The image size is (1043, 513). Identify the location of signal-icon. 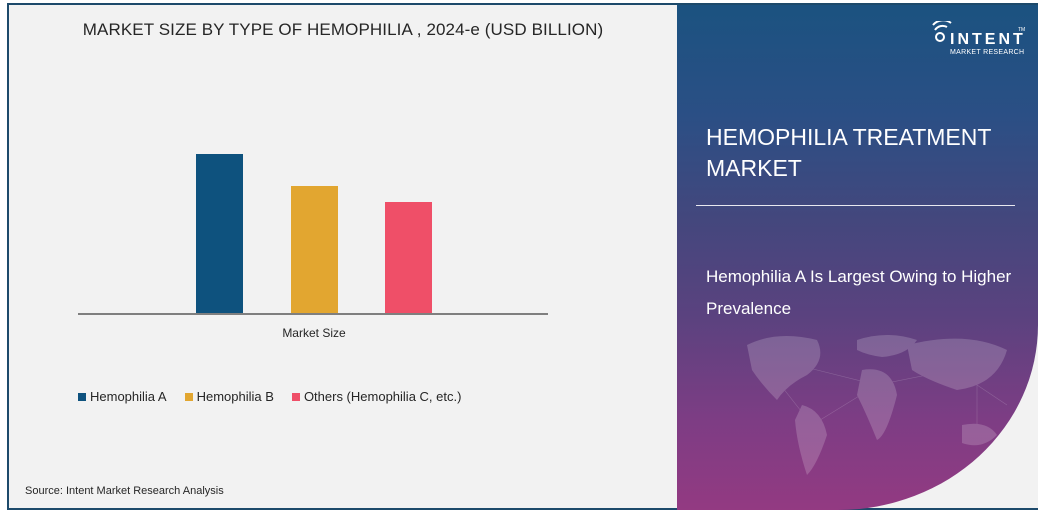
(942, 31).